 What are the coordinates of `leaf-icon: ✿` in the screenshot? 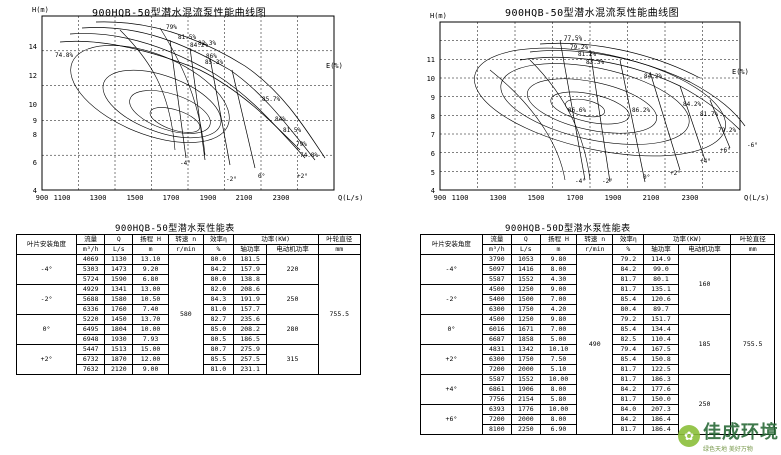 It's located at (689, 435).